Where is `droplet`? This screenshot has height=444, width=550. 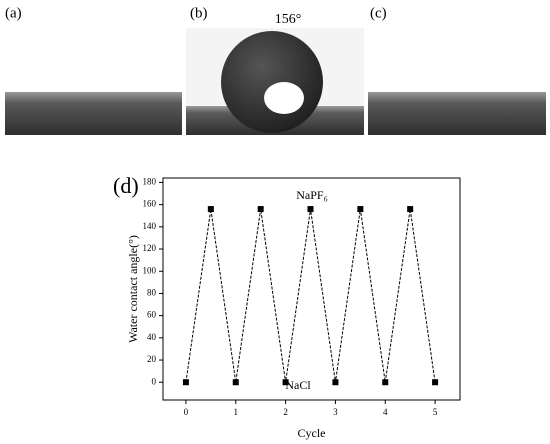
droplet is located at coordinates (272, 82).